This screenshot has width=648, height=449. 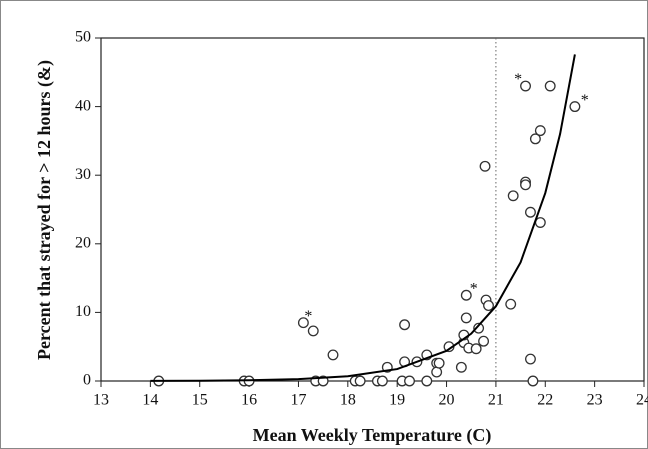 What do you see at coordinates (101, 400) in the screenshot?
I see `x-tick-label: 13` at bounding box center [101, 400].